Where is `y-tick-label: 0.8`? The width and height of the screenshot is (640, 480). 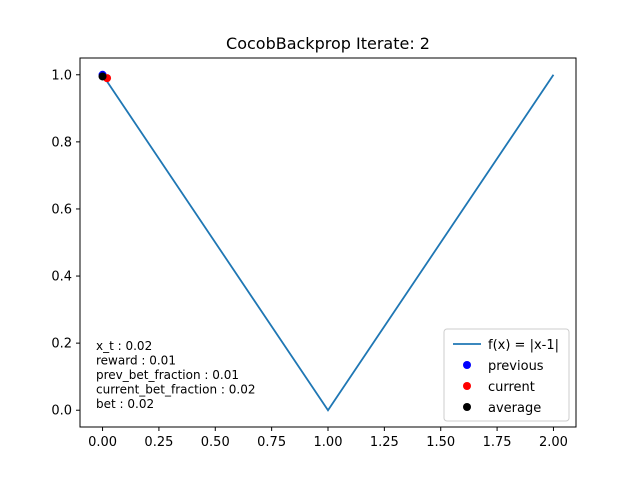
y-tick-label: 0.8 is located at coordinates (61, 142).